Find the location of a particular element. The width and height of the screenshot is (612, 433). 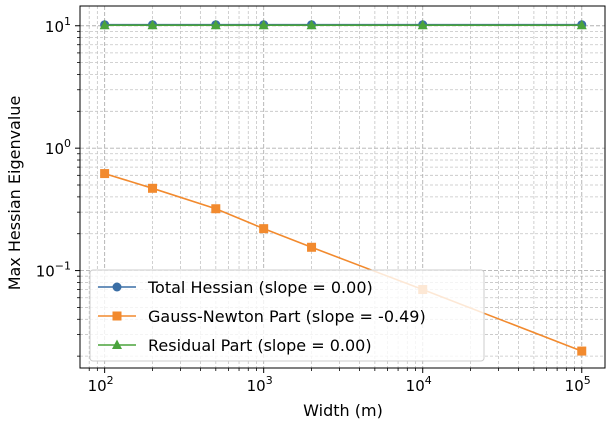

x-axis-label: Width (m) is located at coordinates (343, 410).